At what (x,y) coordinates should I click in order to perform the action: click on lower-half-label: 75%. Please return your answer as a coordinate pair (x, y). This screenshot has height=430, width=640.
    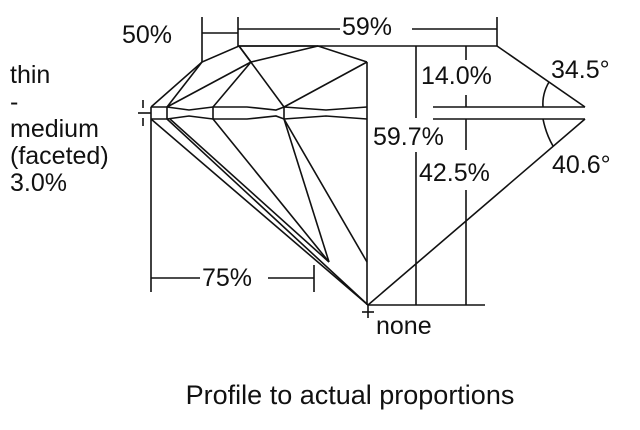
    Looking at the image, I should click on (227, 278).